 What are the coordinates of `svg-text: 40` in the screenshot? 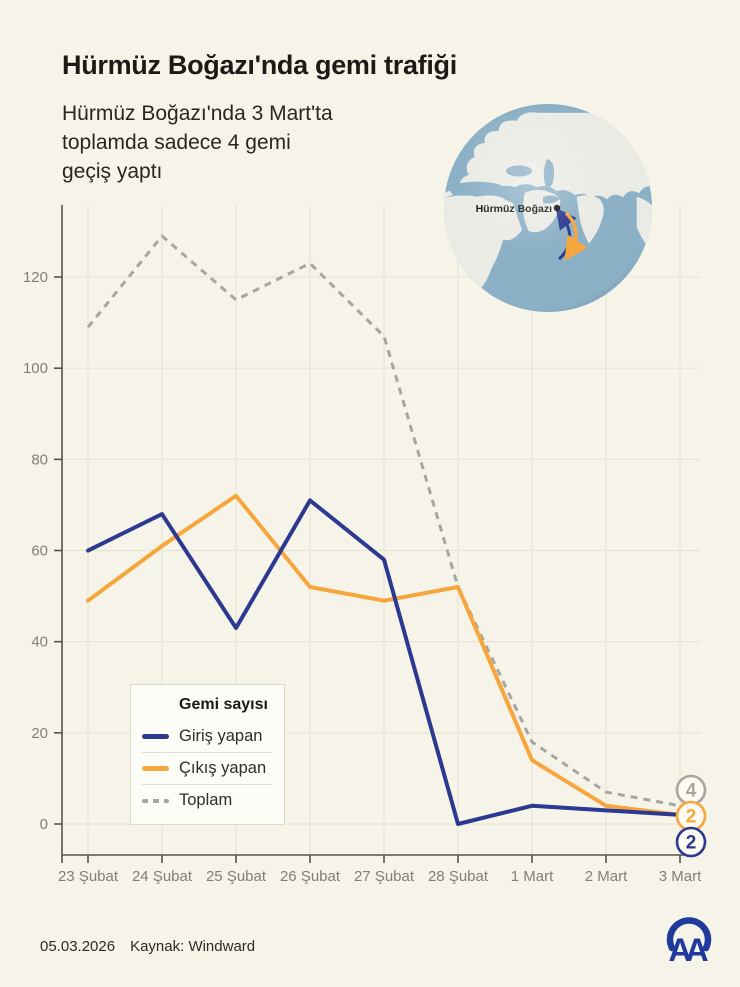 It's located at (39, 642).